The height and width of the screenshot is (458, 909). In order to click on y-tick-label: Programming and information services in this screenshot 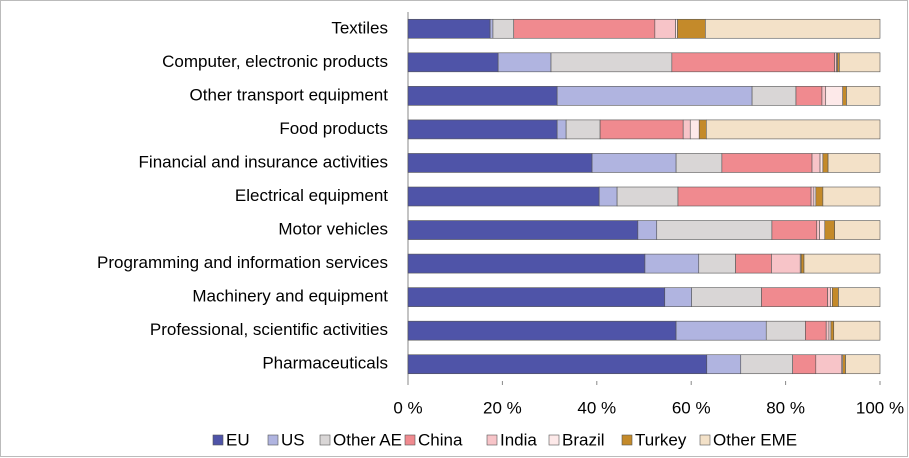, I will do `click(242, 262)`.